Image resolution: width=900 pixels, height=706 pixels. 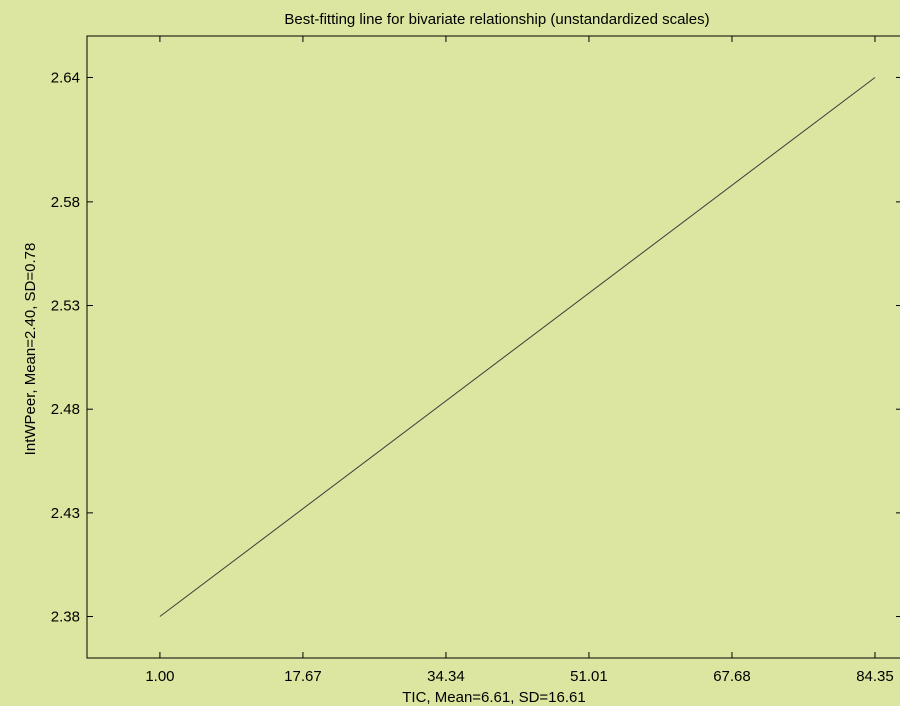 What do you see at coordinates (65, 202) in the screenshot?
I see `y-tick-label: 2.58` at bounding box center [65, 202].